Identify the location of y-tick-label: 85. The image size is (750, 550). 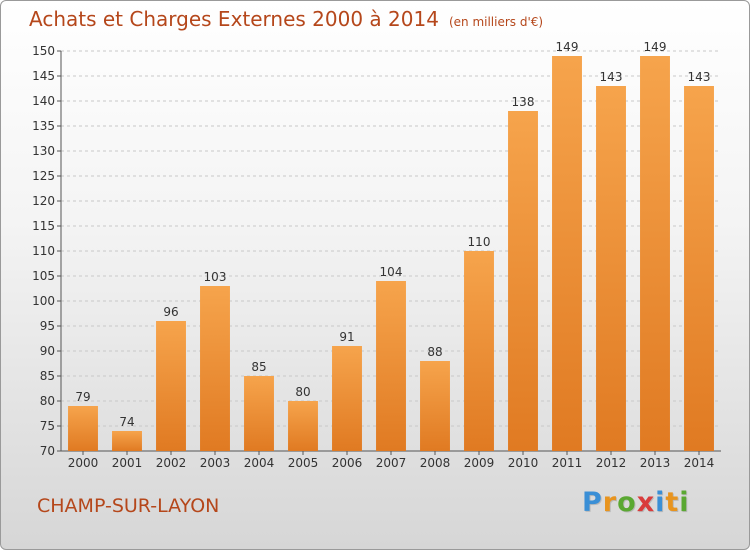
(47, 376).